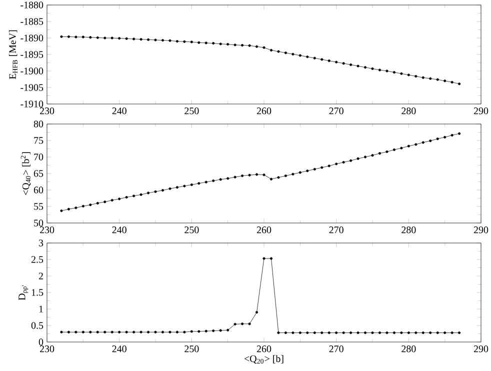 This screenshot has width=491, height=371. Describe the element at coordinates (37, 325) in the screenshot. I see `y-tick-label: 0.5` at that location.